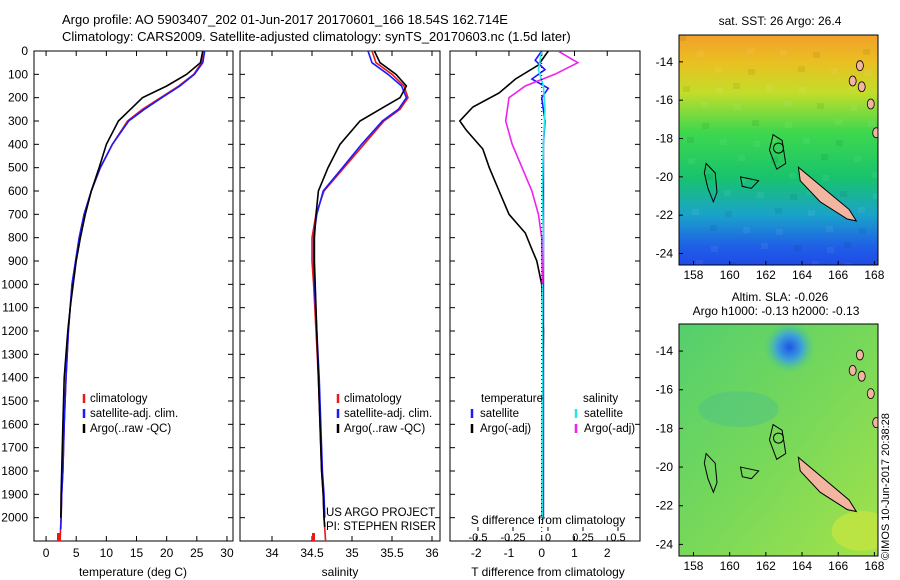  I want to click on temperature-xtick-label: 20, so click(167, 553).